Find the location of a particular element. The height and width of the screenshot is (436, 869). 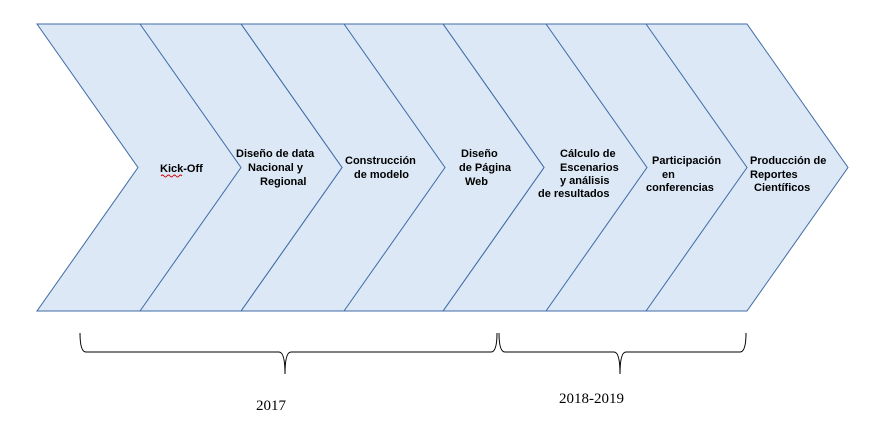

spellcheck-underline is located at coordinates (171, 176).